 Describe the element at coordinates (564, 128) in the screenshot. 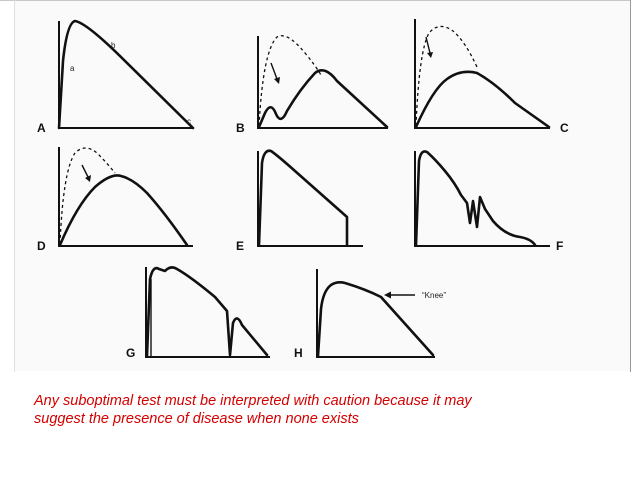

I see `panel-c-label: C` at that location.